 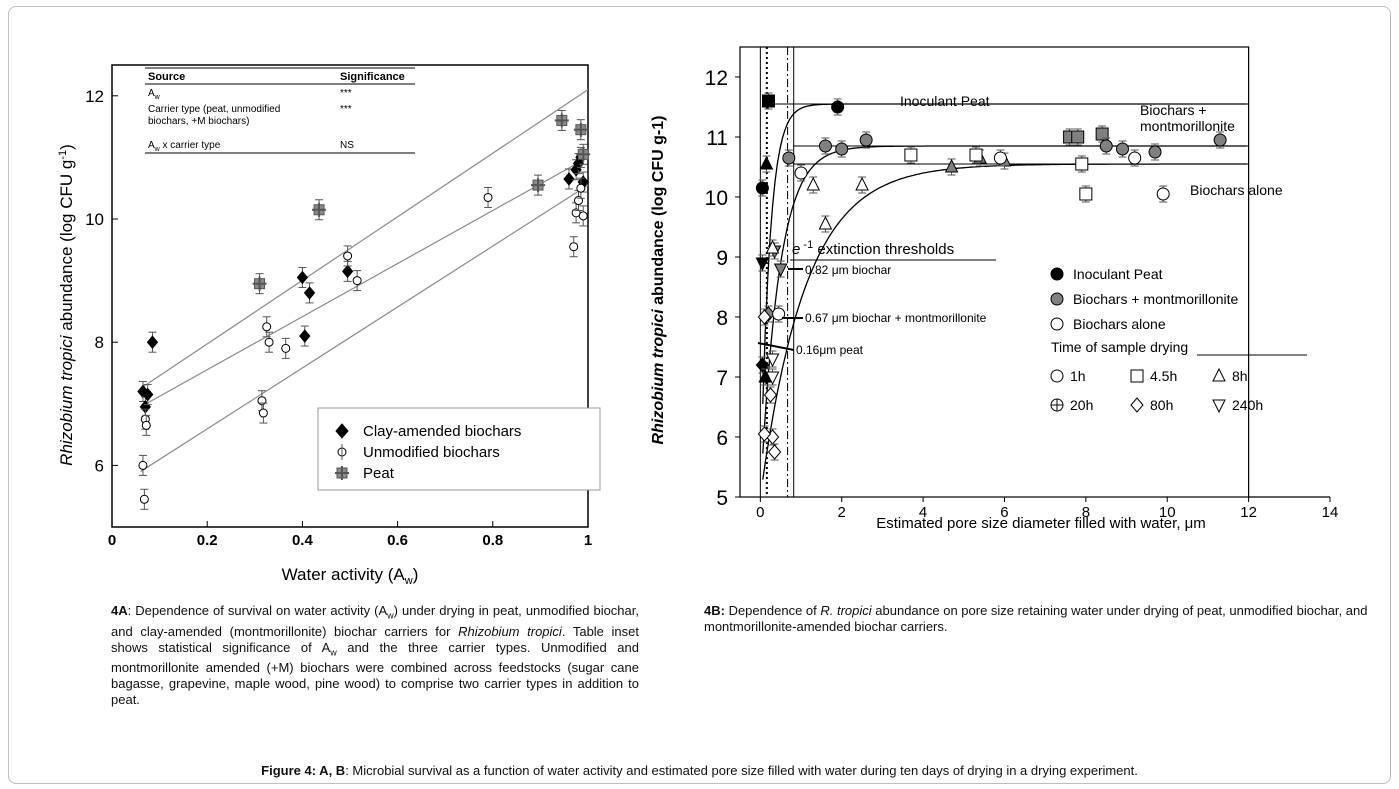 I want to click on table-cell-source: Aw x carrier type, so click(x=184, y=146).